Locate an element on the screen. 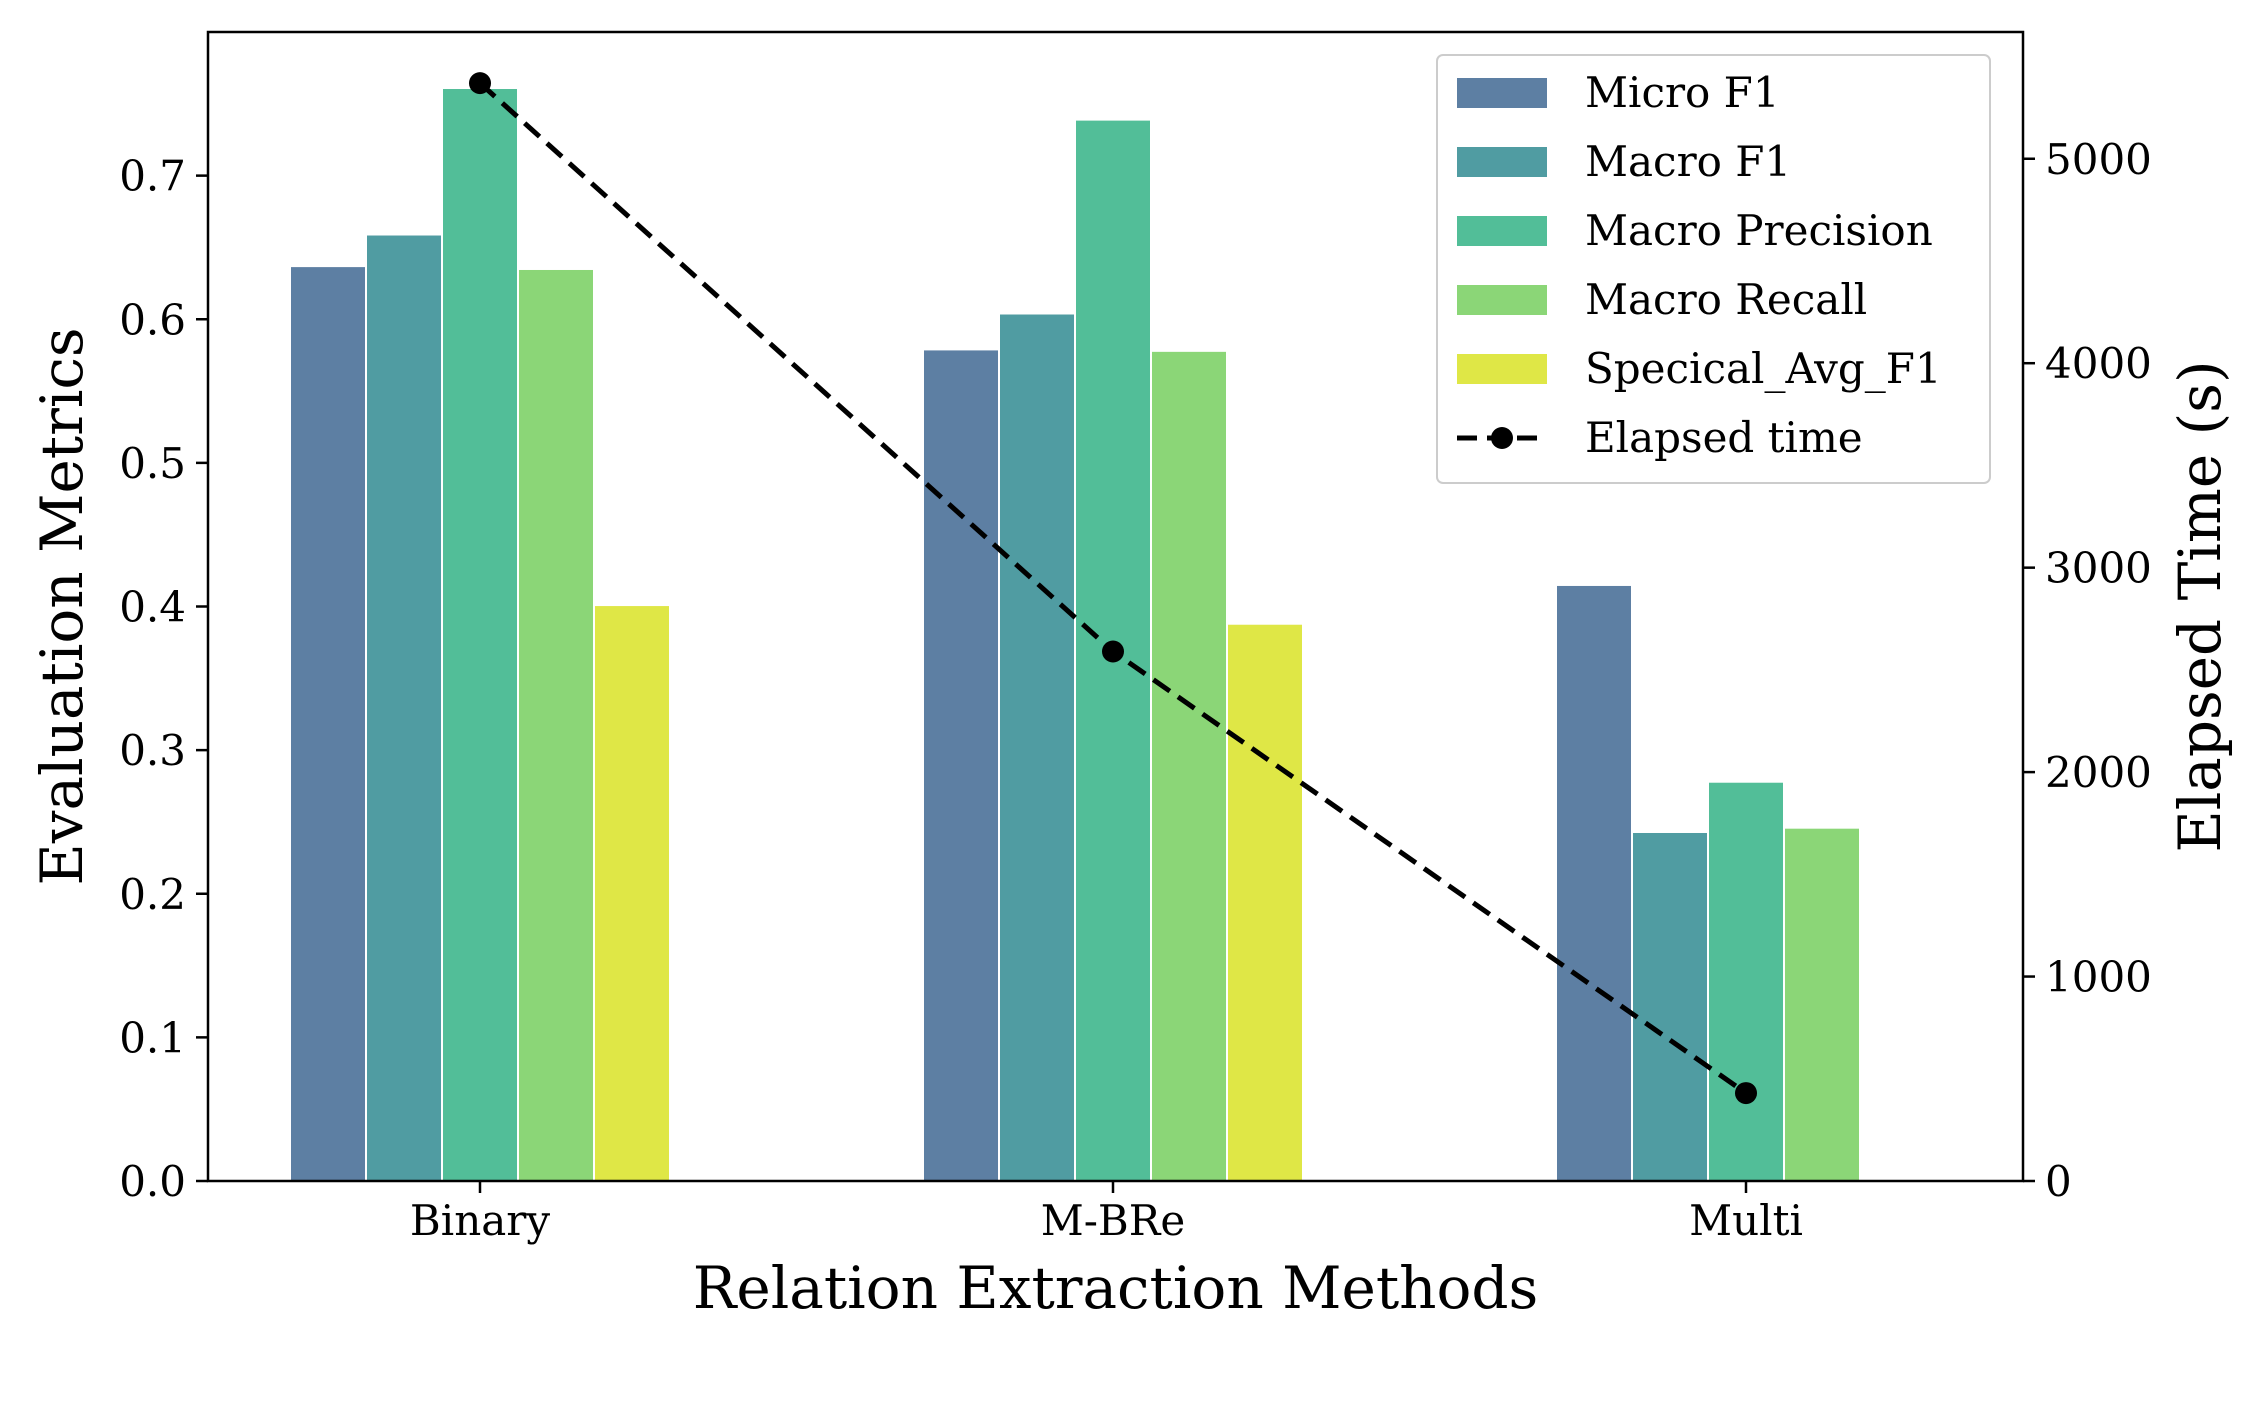 The width and height of the screenshot is (2264, 1426). legend-swatch-macro-f1 is located at coordinates (1502, 162).